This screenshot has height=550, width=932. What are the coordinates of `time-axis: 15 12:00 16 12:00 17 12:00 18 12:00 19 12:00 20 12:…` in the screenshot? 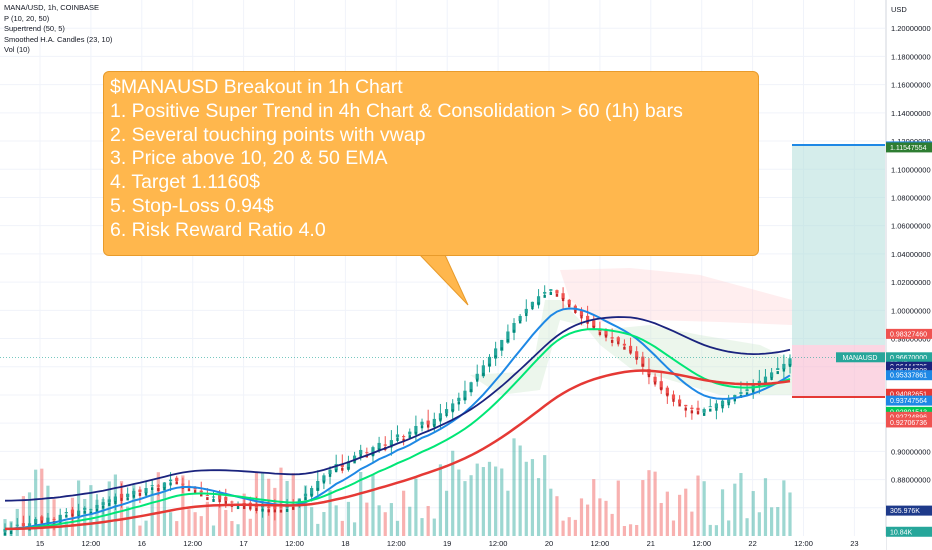 It's located at (443, 543).